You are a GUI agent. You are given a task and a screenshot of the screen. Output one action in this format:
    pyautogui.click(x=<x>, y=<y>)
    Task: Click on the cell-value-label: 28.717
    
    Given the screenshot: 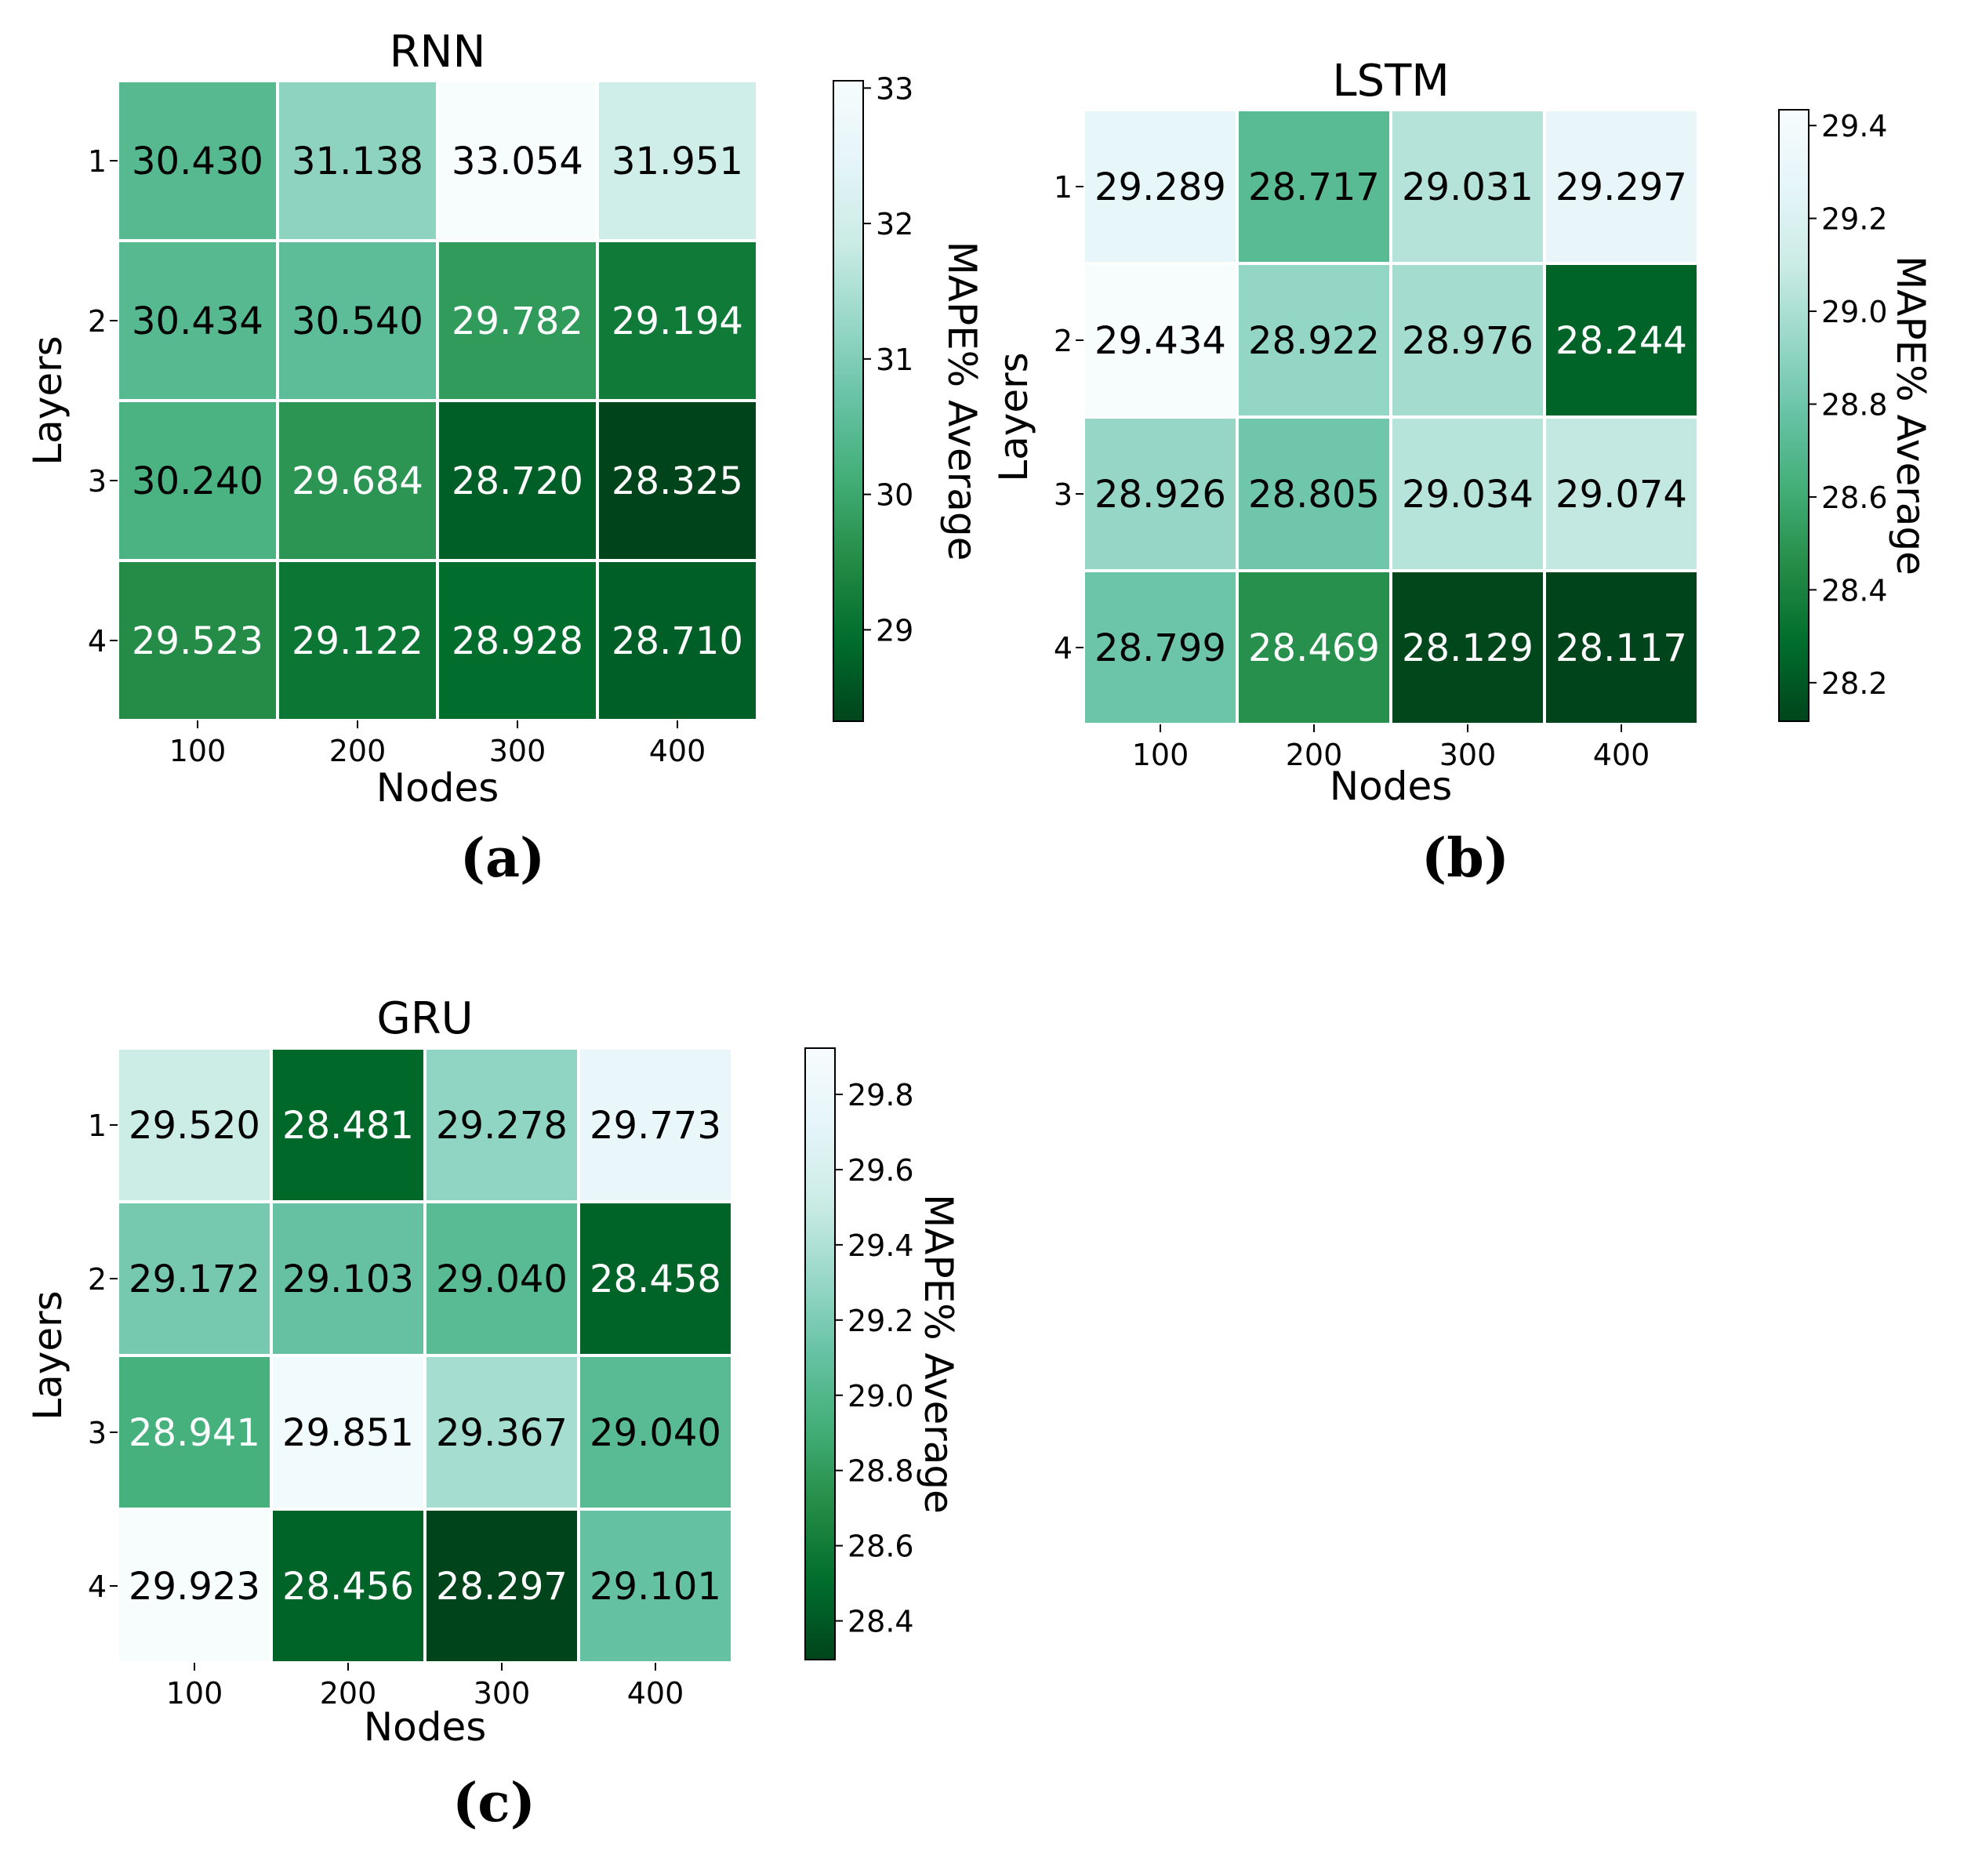 What is the action you would take?
    pyautogui.click(x=1314, y=187)
    